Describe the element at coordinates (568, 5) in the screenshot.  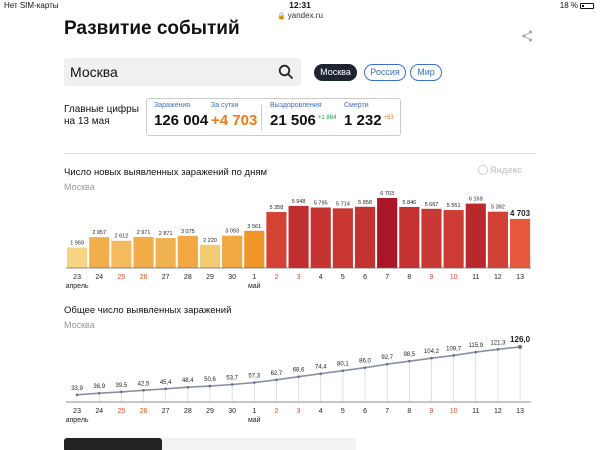
I see `battery-text: 18 %` at that location.